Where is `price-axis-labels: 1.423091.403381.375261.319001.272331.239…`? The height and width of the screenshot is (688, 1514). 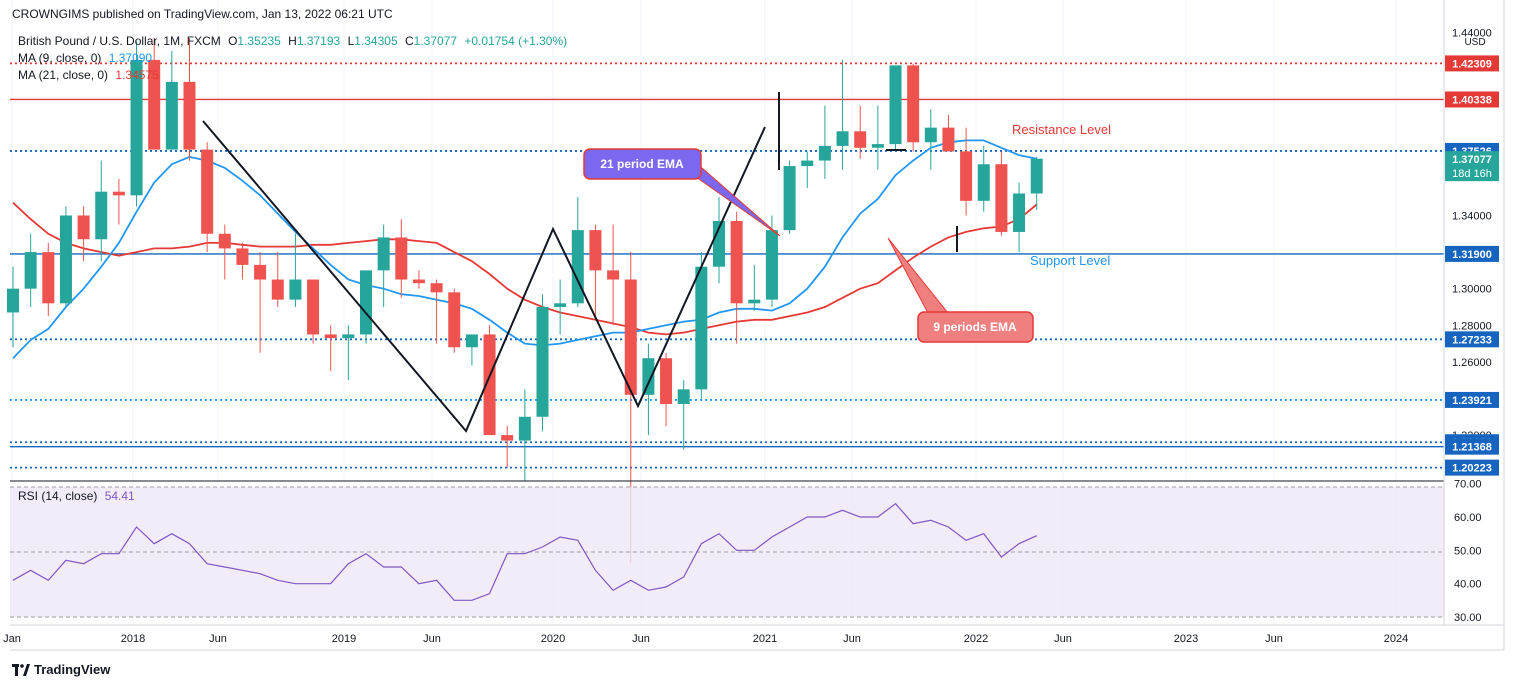
price-axis-labels: 1.423091.403381.375261.319001.272331.239… is located at coordinates (1472, 265).